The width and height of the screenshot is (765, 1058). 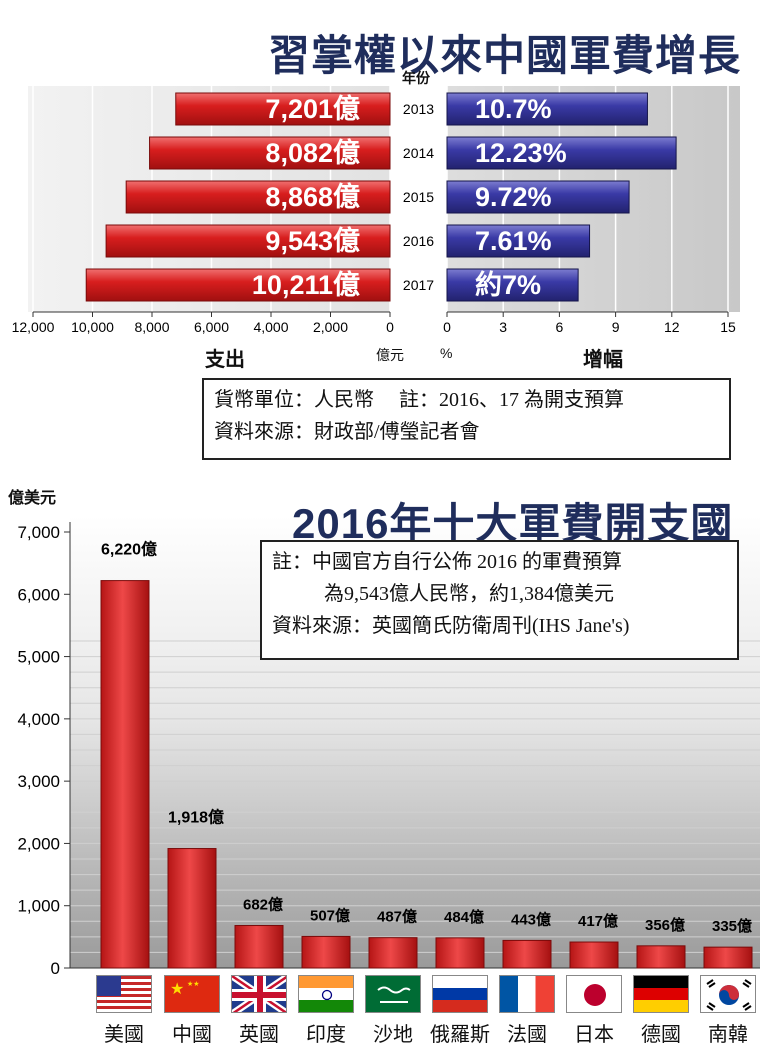 I want to click on top-chart-note: 貨幣單位：人民幣 註：2016、17 為開支預算 資料來源：財政部/傅瑩記者會, so click(x=466, y=419).